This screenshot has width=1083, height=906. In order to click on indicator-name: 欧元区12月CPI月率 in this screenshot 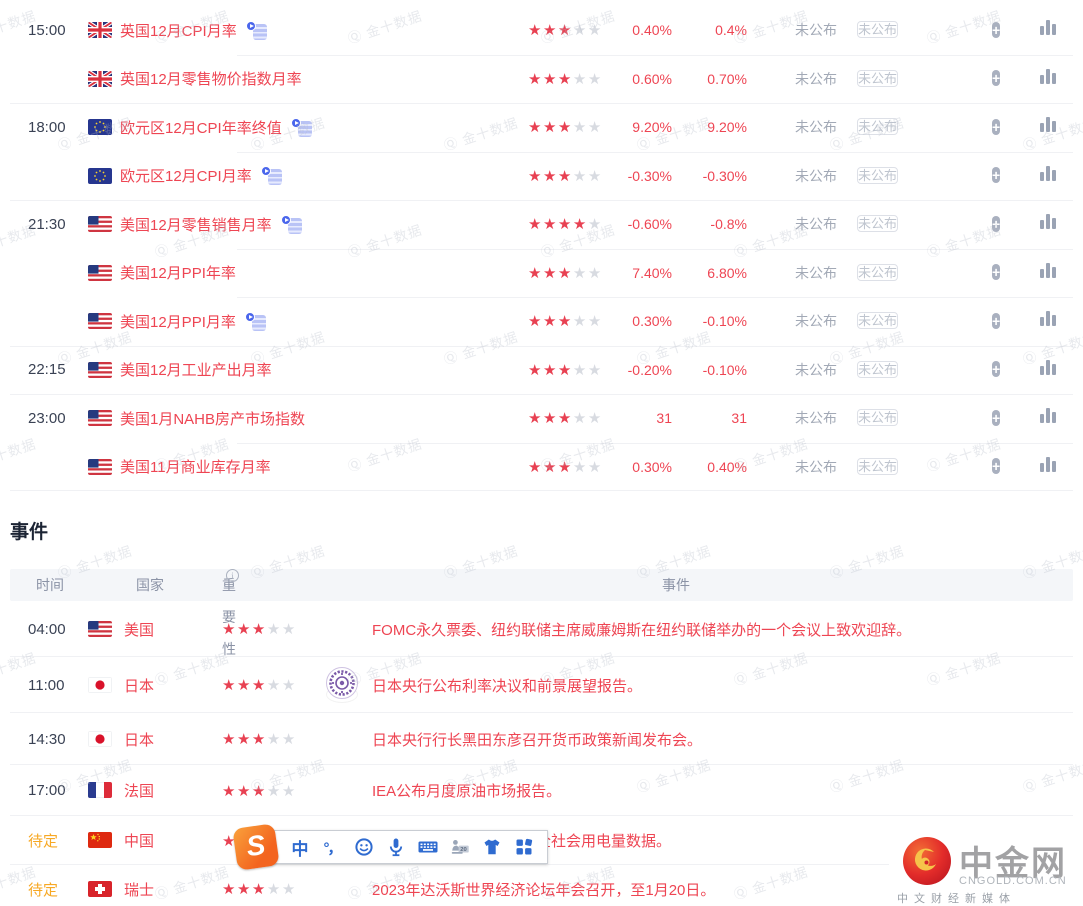, I will do `click(186, 177)`.